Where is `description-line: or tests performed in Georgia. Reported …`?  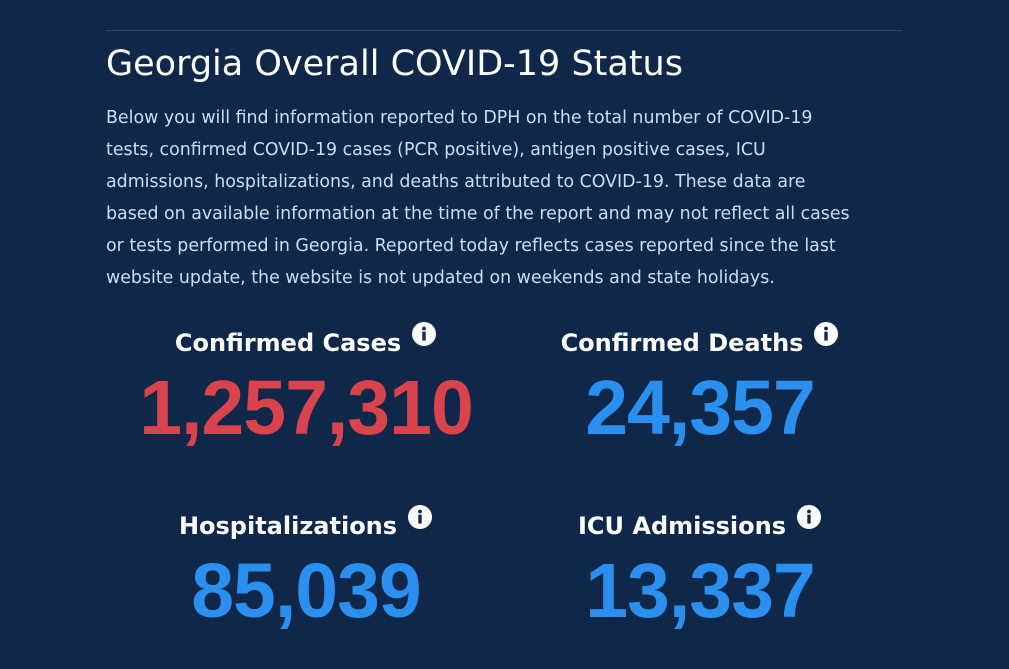 description-line: or tests performed in Georgia. Reported … is located at coordinates (471, 246).